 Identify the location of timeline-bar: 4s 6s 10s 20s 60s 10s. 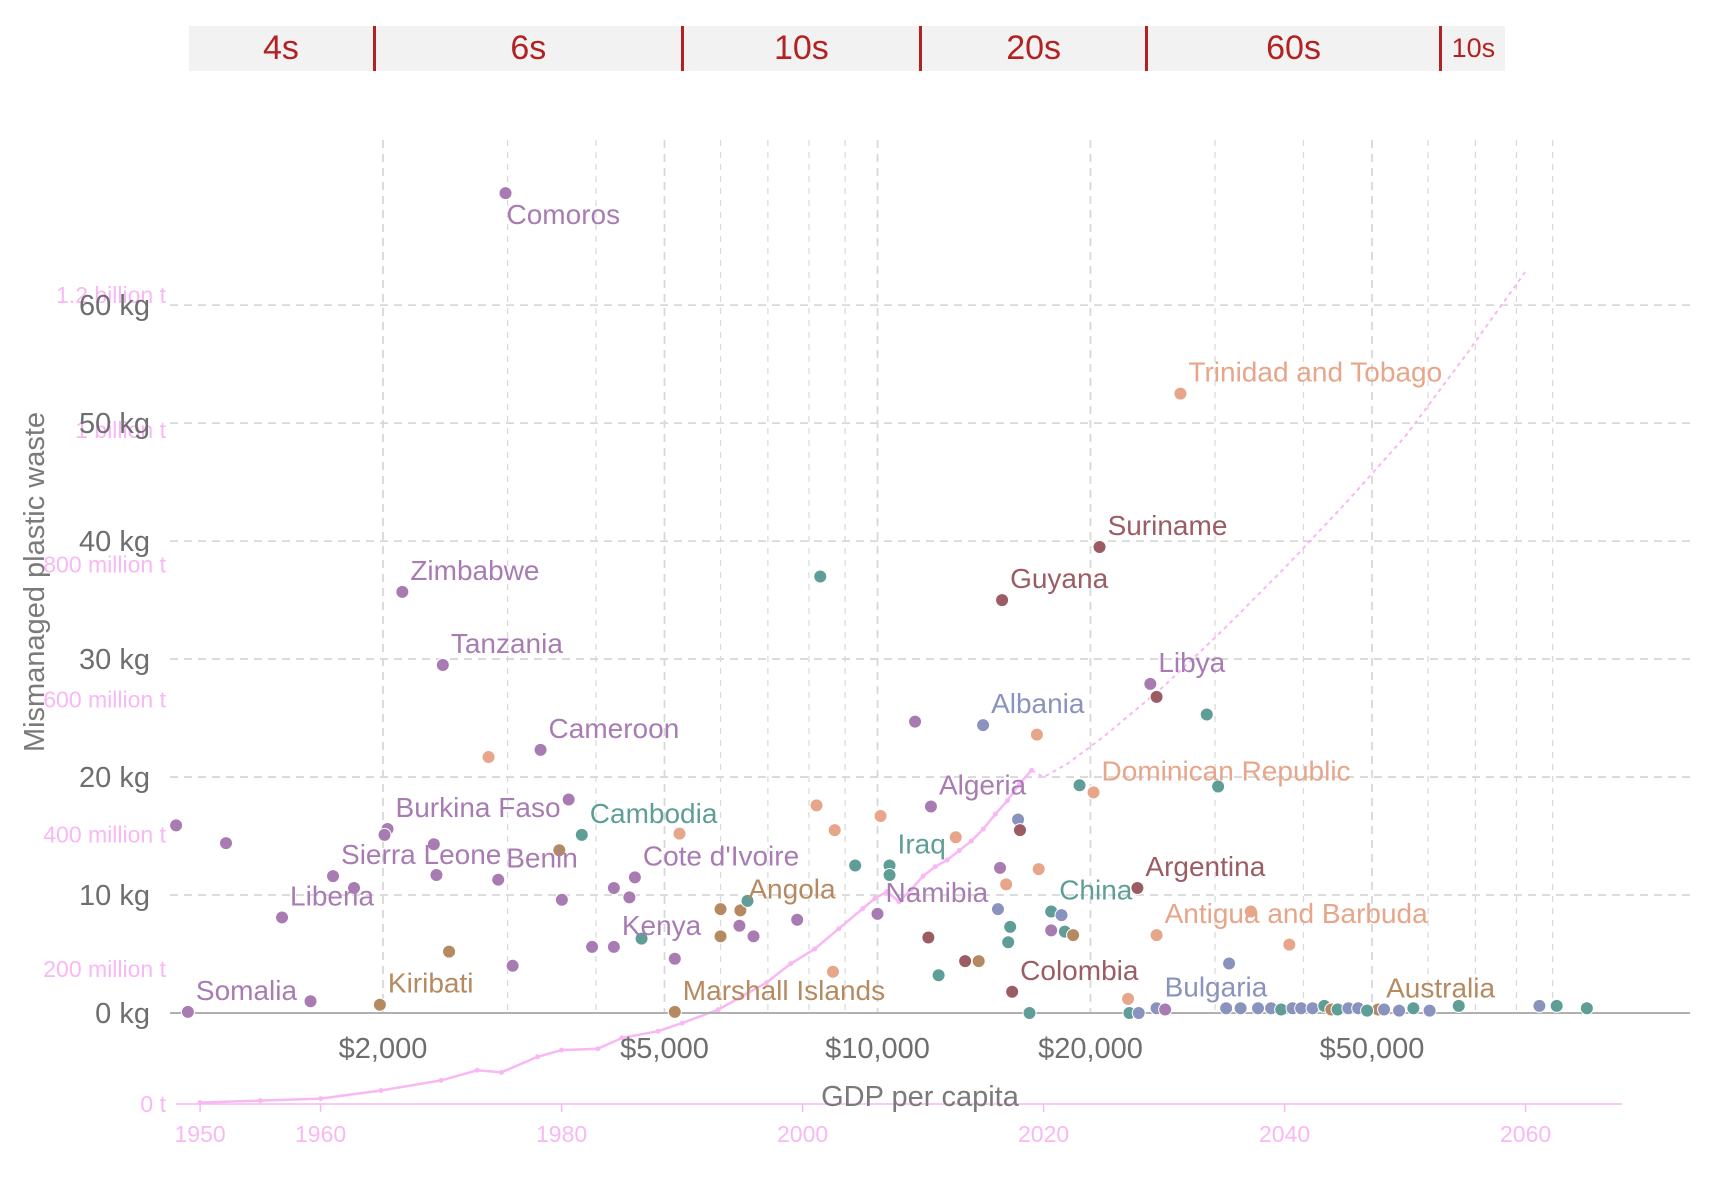
(847, 48).